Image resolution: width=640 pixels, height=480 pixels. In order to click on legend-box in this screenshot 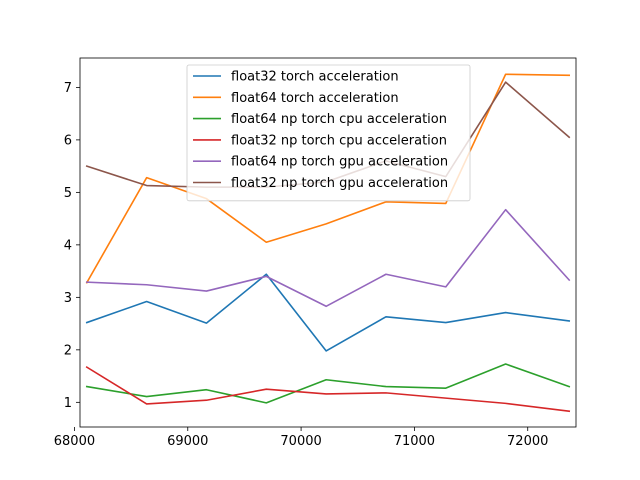, I will do `click(328, 133)`.